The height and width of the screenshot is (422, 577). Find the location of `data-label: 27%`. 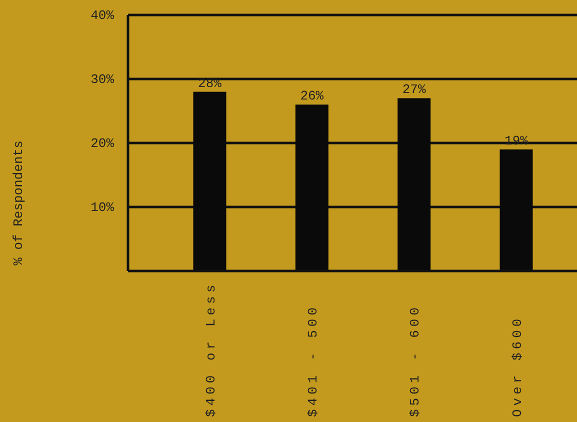

data-label: 27% is located at coordinates (414, 90).